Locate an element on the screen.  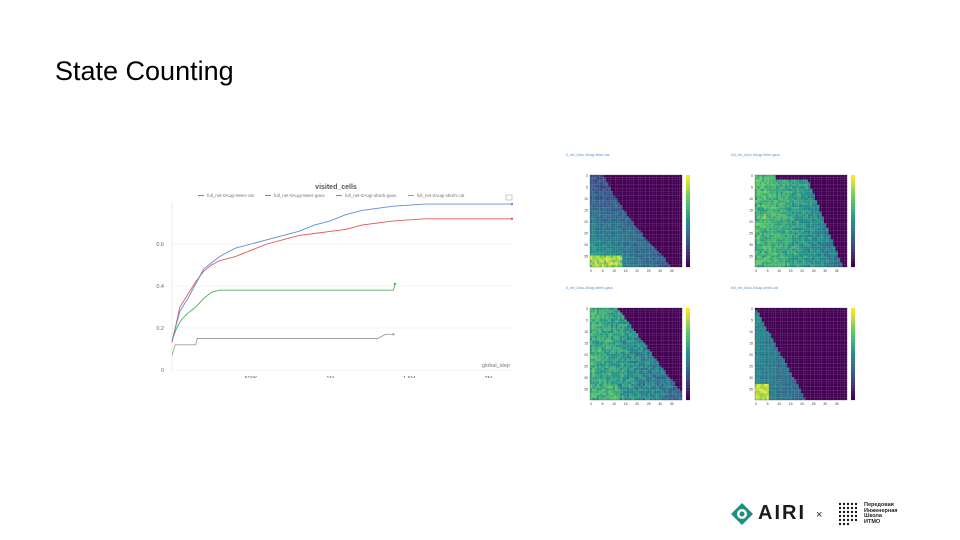
x-tick-label: 5 is located at coordinates (603, 404).